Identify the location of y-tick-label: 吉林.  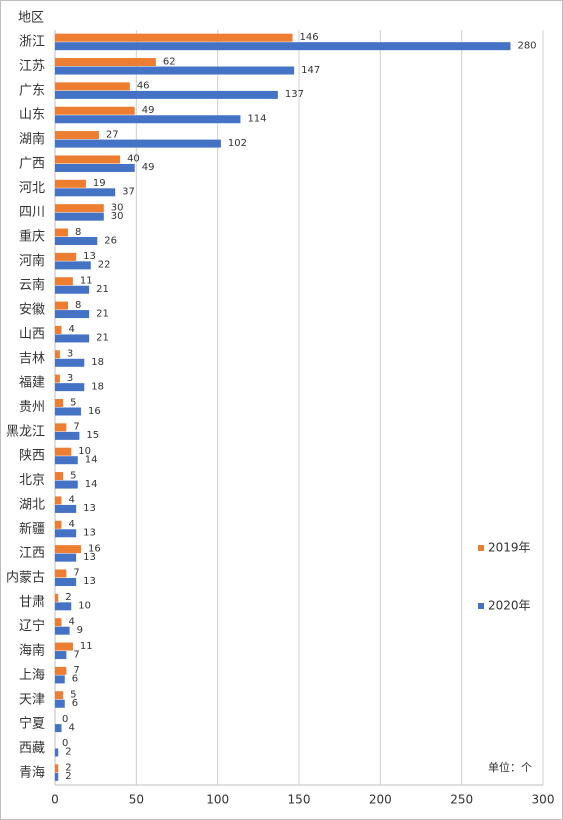
(32, 358).